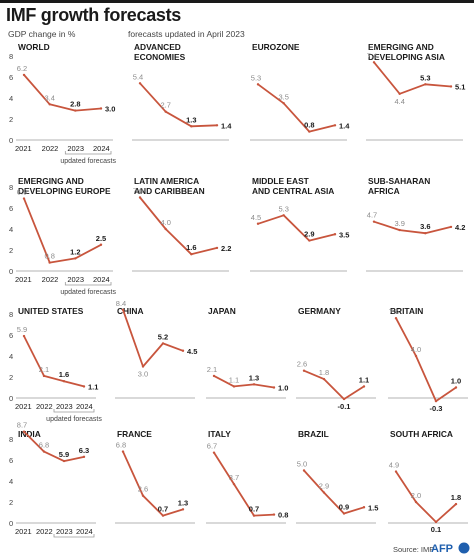 Image resolution: width=474 pixels, height=560 pixels. I want to click on data-label: 1.3, so click(254, 377).